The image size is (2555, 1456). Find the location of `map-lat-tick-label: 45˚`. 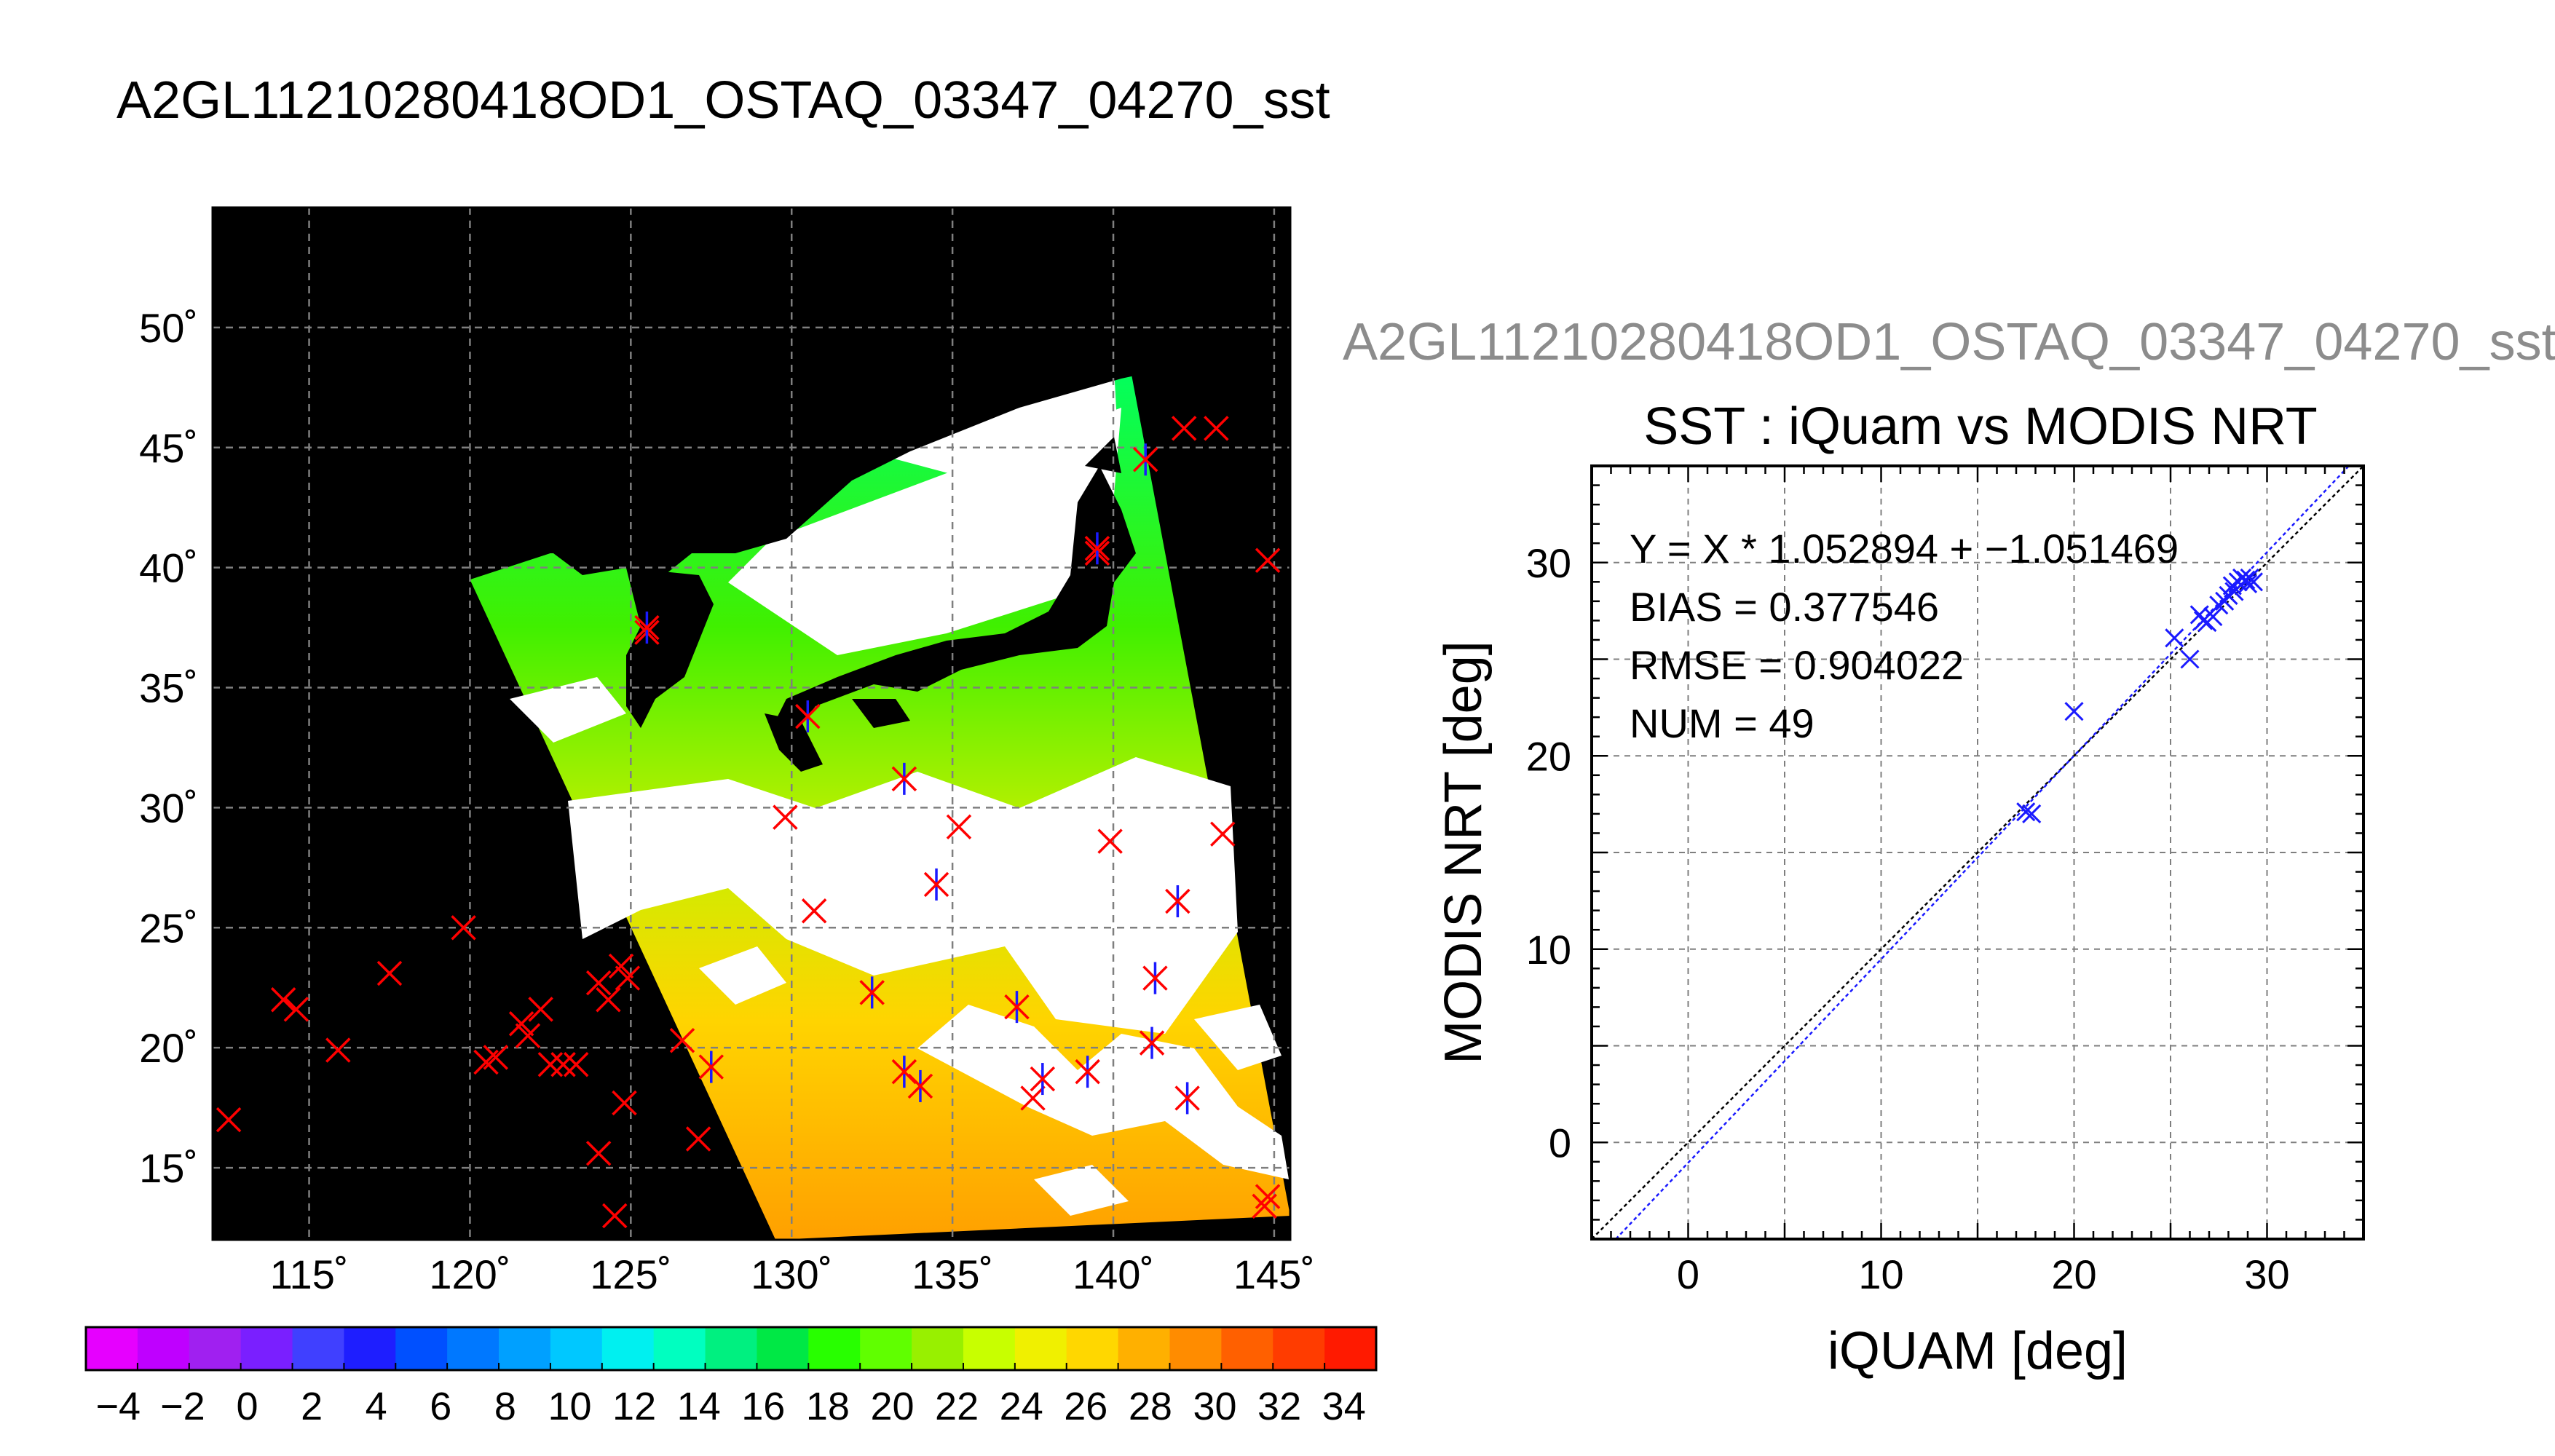

map-lat-tick-label: 45˚ is located at coordinates (168, 448).